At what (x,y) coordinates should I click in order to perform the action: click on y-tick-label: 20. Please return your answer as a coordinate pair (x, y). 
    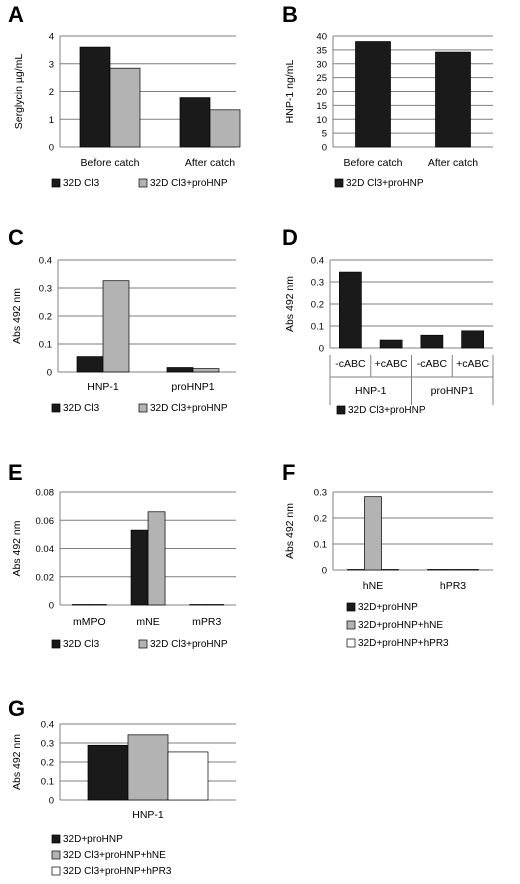
    Looking at the image, I should click on (321, 92).